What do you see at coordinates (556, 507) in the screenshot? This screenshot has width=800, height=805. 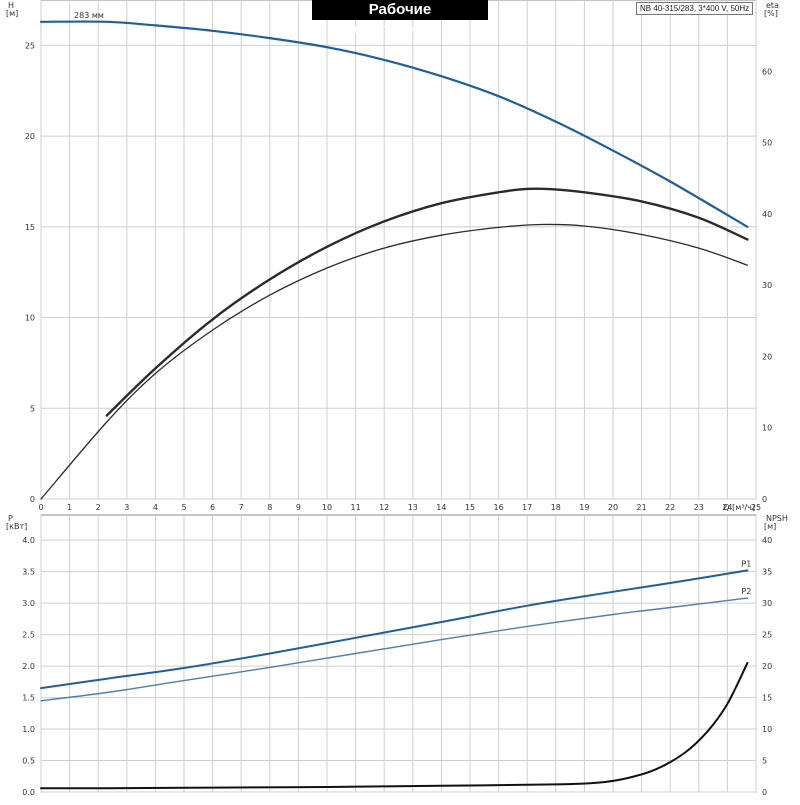 I see `x-tick-18: 18` at bounding box center [556, 507].